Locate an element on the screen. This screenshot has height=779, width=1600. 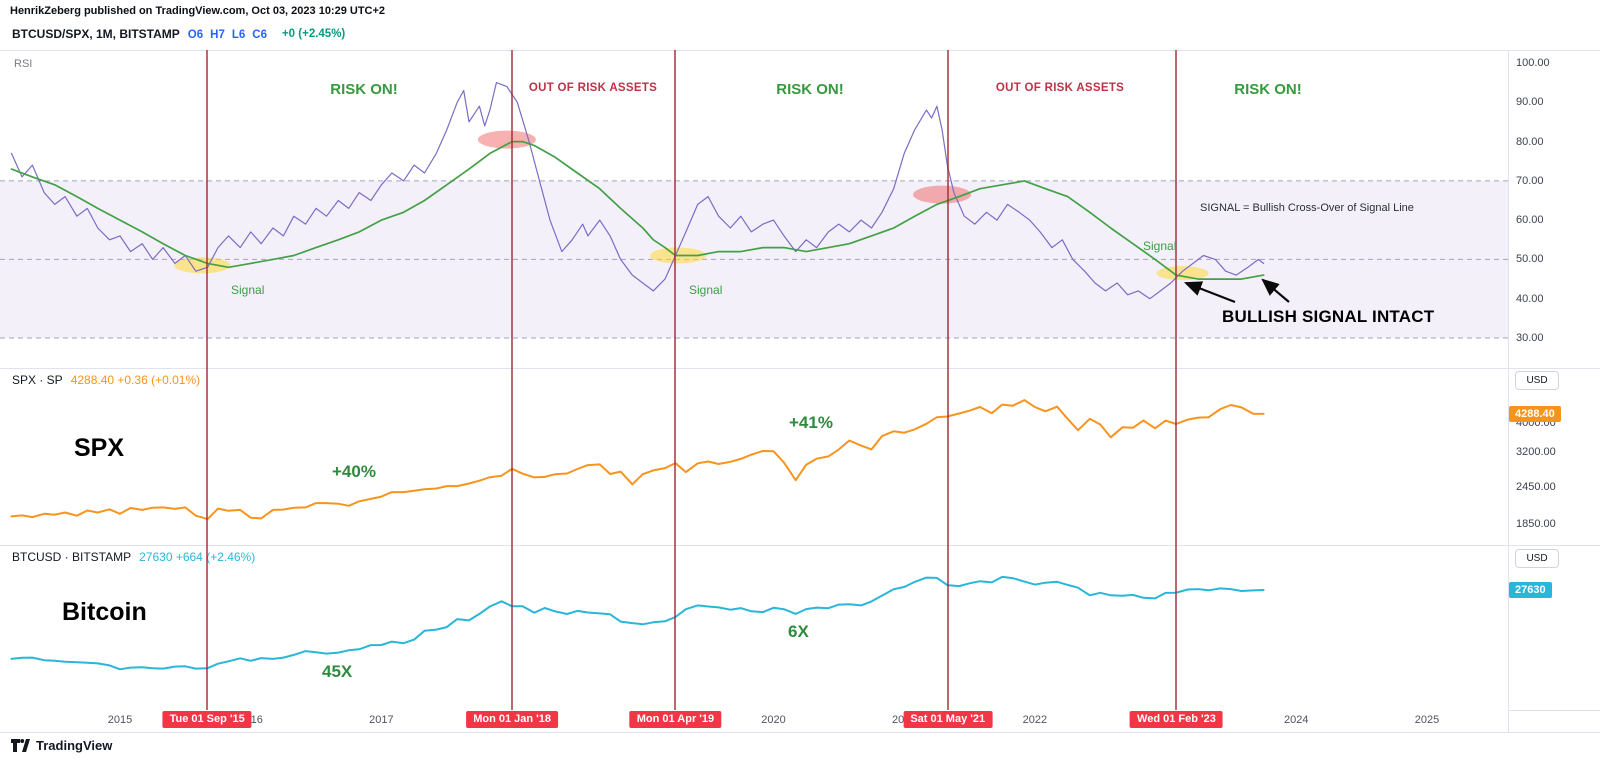
price-tick: 2450.00 is located at coordinates (1536, 487).